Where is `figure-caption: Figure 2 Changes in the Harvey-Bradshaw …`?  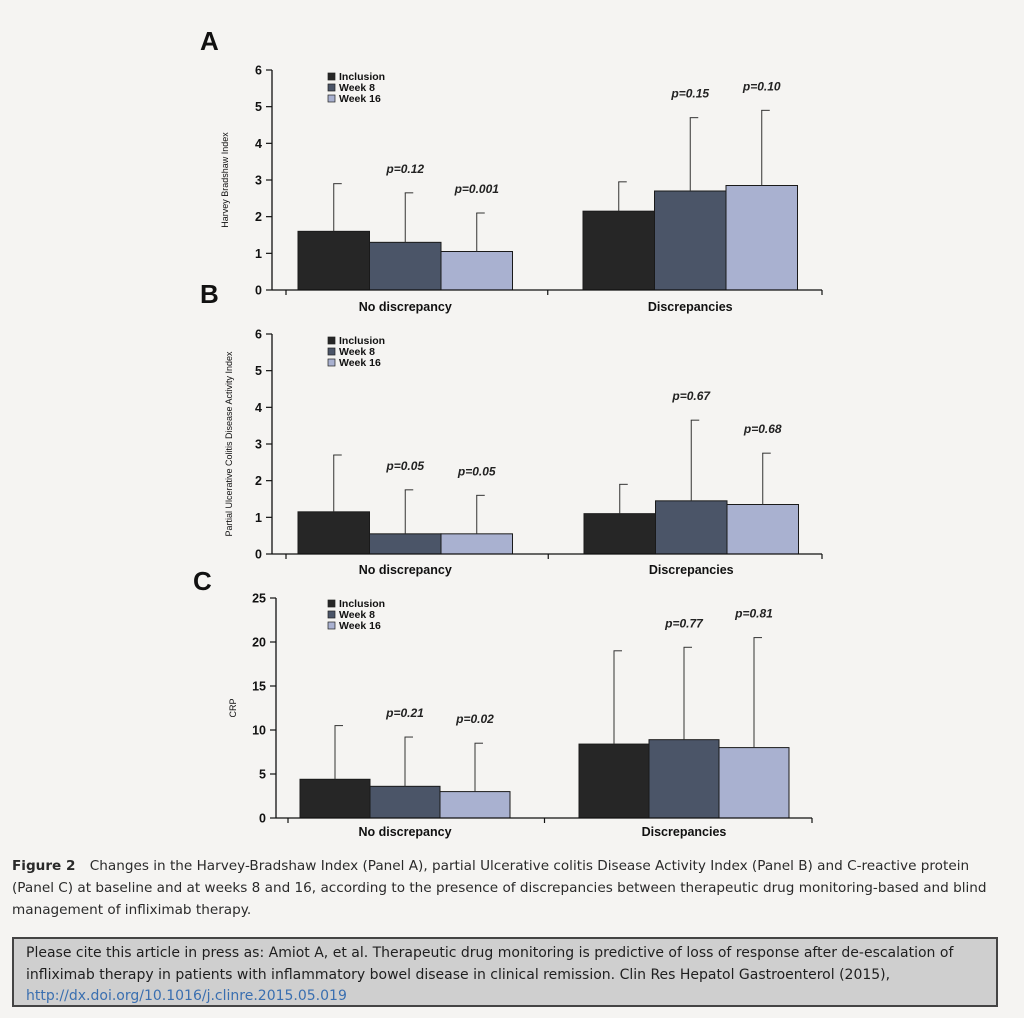
figure-caption: Figure 2 Changes in the Harvey-Bradshaw … is located at coordinates (512, 888).